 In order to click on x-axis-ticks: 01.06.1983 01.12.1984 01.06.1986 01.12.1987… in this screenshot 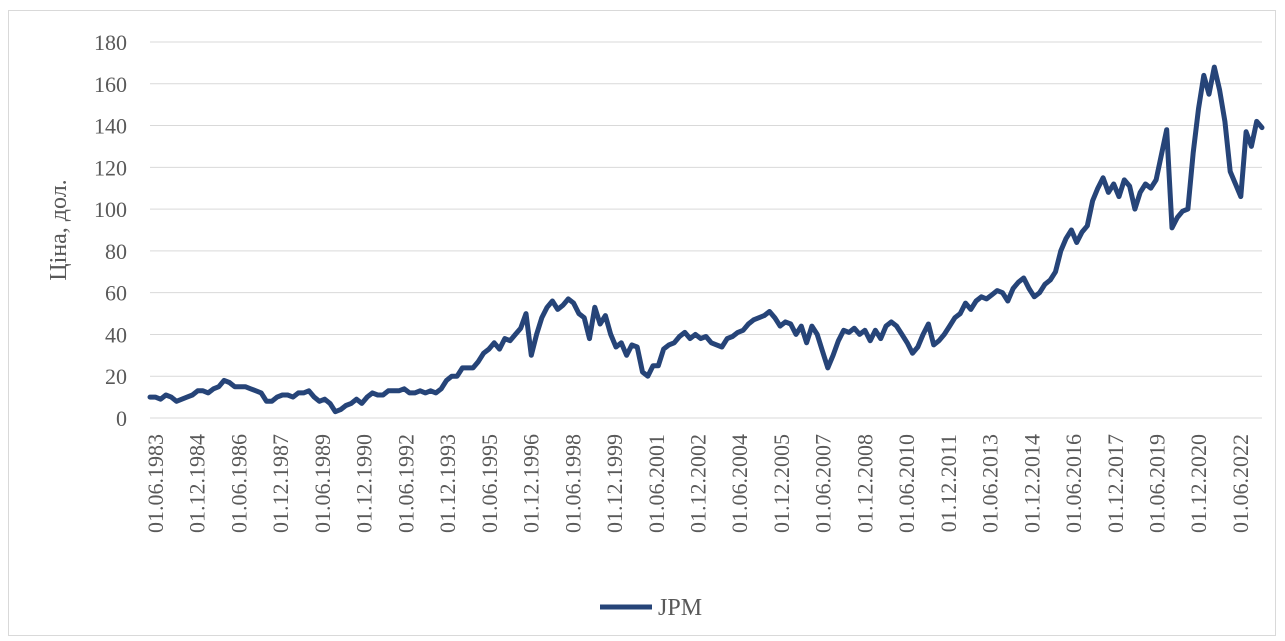, I will do `click(698, 483)`.